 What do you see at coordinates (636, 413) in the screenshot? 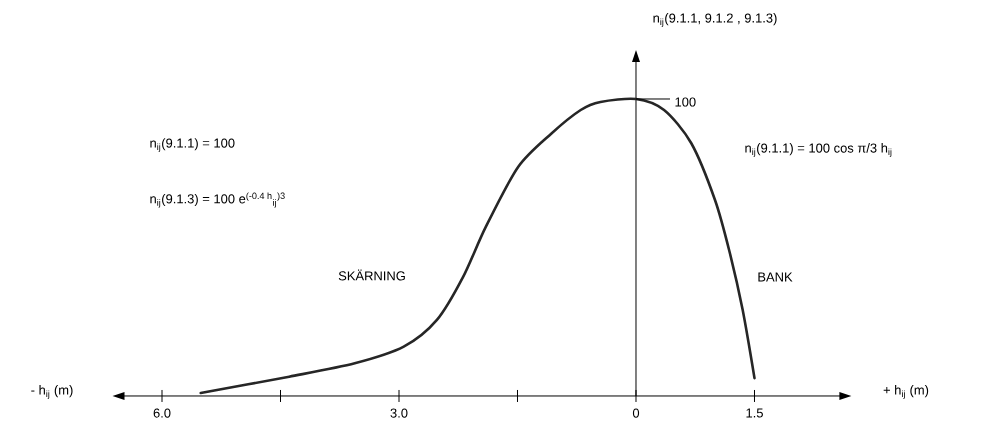
I see `x-tick-label: 0` at bounding box center [636, 413].